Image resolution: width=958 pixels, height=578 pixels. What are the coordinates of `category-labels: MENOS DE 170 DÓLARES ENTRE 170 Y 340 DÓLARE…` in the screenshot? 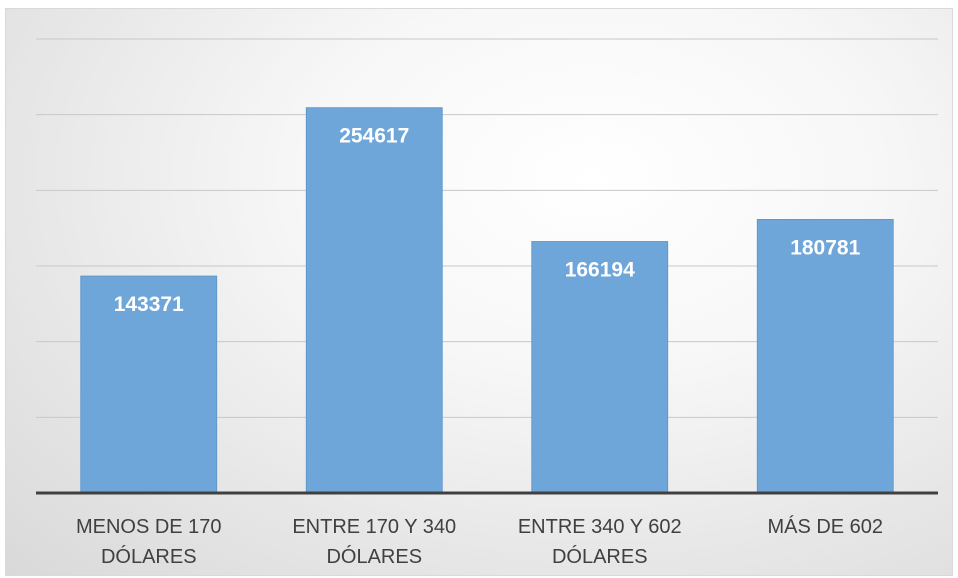 It's located at (479, 541).